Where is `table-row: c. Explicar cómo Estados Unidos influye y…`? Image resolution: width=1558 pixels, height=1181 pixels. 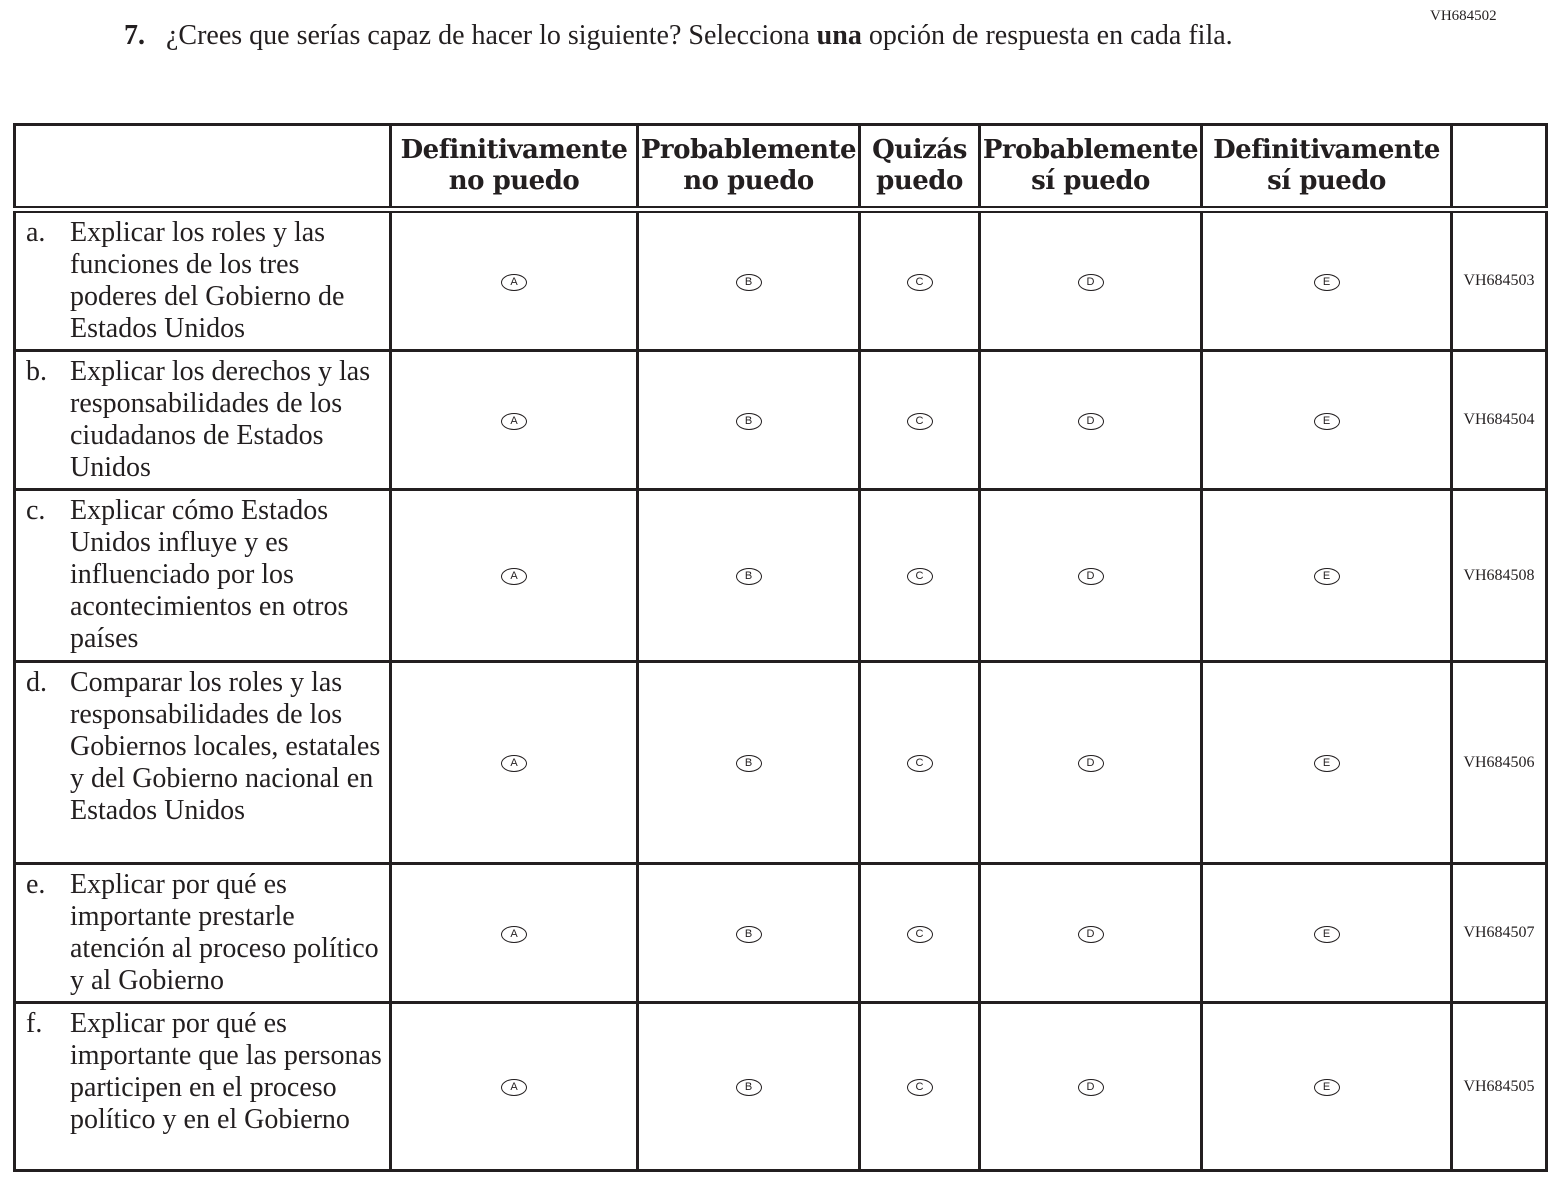
table-row: c. Explicar cómo Estados Unidos influye y… is located at coordinates (780, 575).